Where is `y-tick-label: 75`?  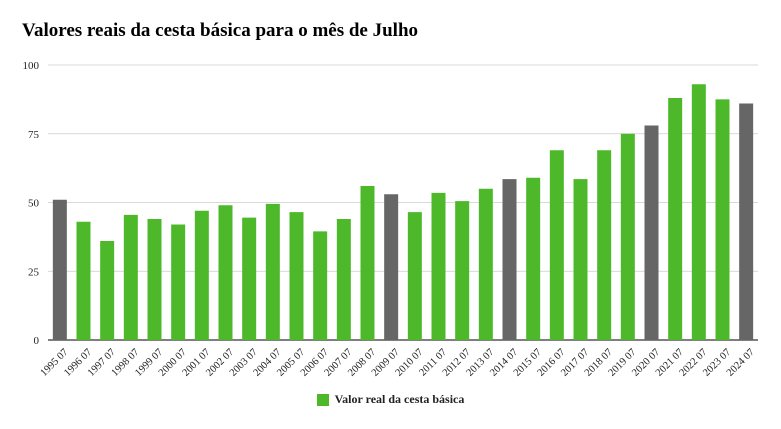
y-tick-label: 75 is located at coordinates (34, 135).